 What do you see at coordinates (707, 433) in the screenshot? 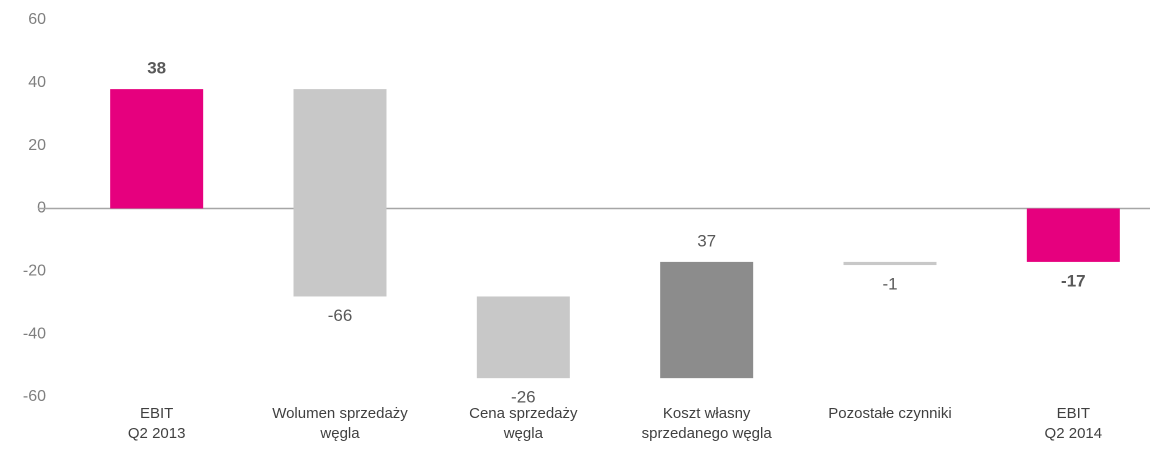
I see `x-tick-label: sprzedanego węgla` at bounding box center [707, 433].